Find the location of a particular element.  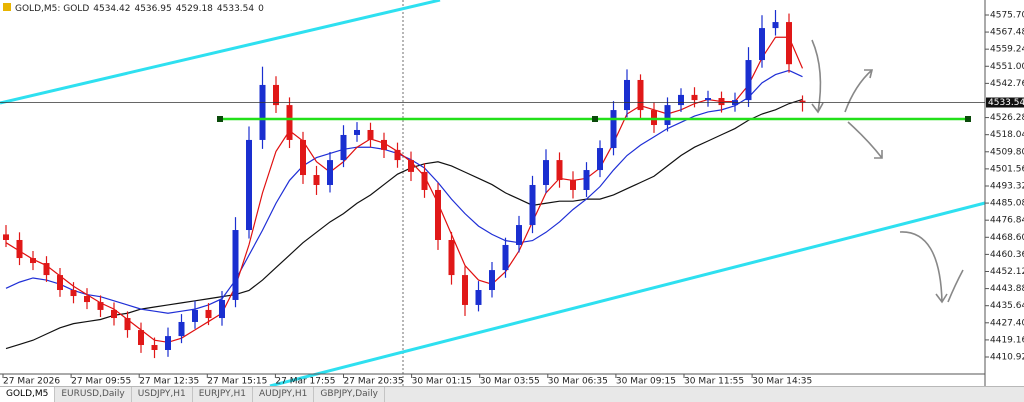

header-open: 4534.42 is located at coordinates (111, 9).